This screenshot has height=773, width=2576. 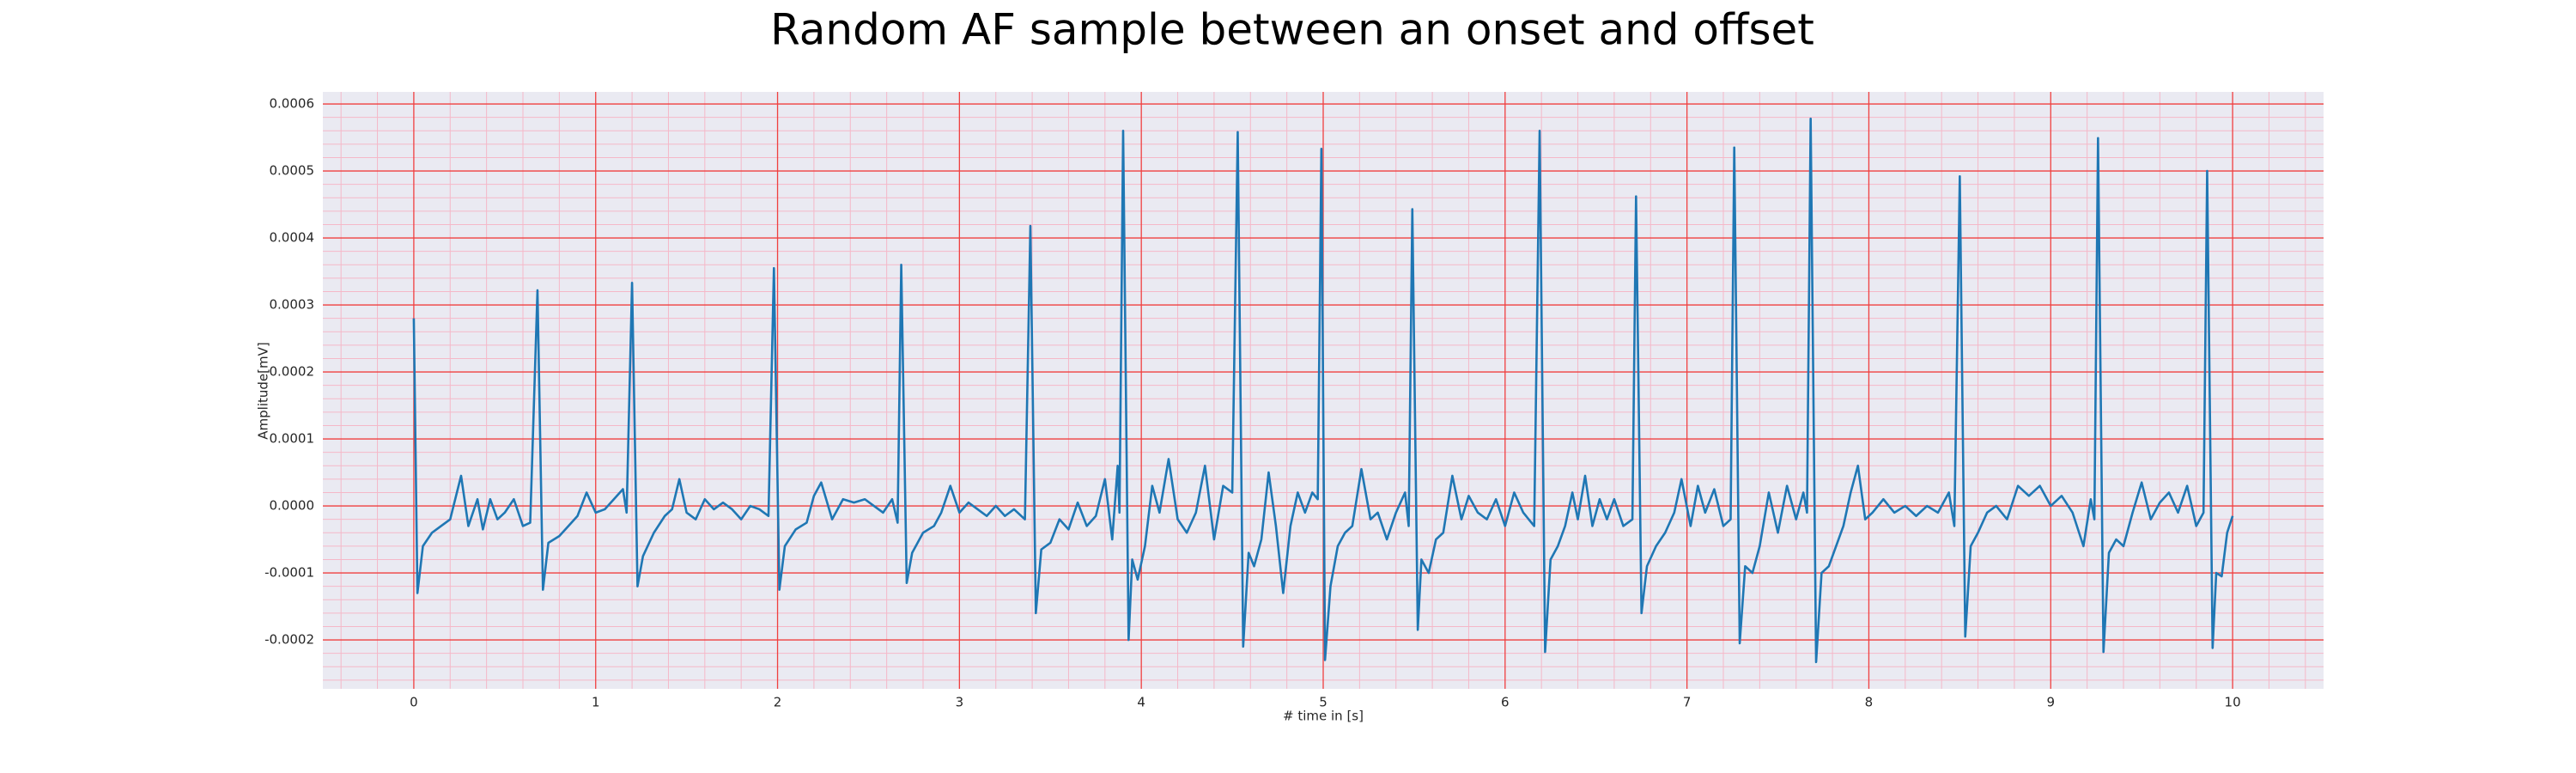 What do you see at coordinates (292, 171) in the screenshot?
I see `y-tick-label: 0.0005` at bounding box center [292, 171].